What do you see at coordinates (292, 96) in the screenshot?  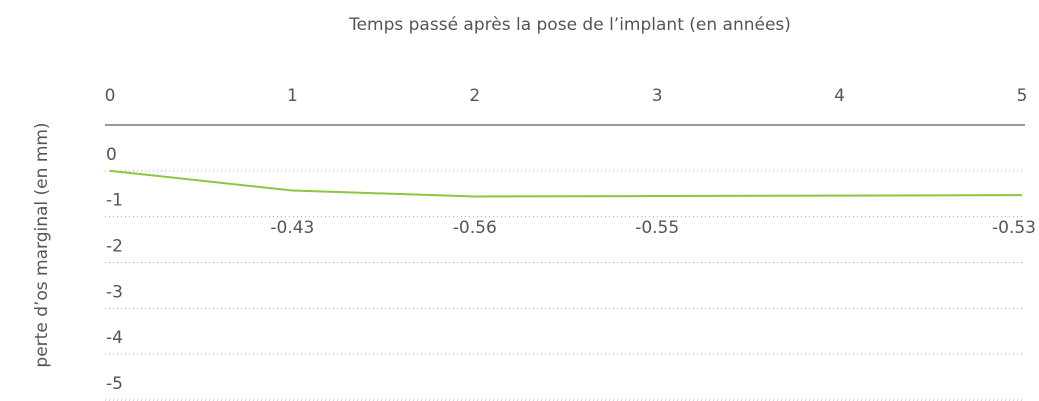 I see `x-tick-label: 1` at bounding box center [292, 96].